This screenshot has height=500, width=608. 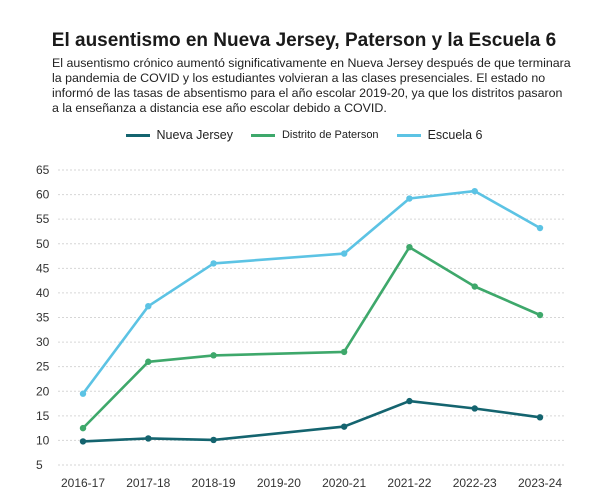 I want to click on x-tick-label: 2020-21, so click(x=344, y=483).